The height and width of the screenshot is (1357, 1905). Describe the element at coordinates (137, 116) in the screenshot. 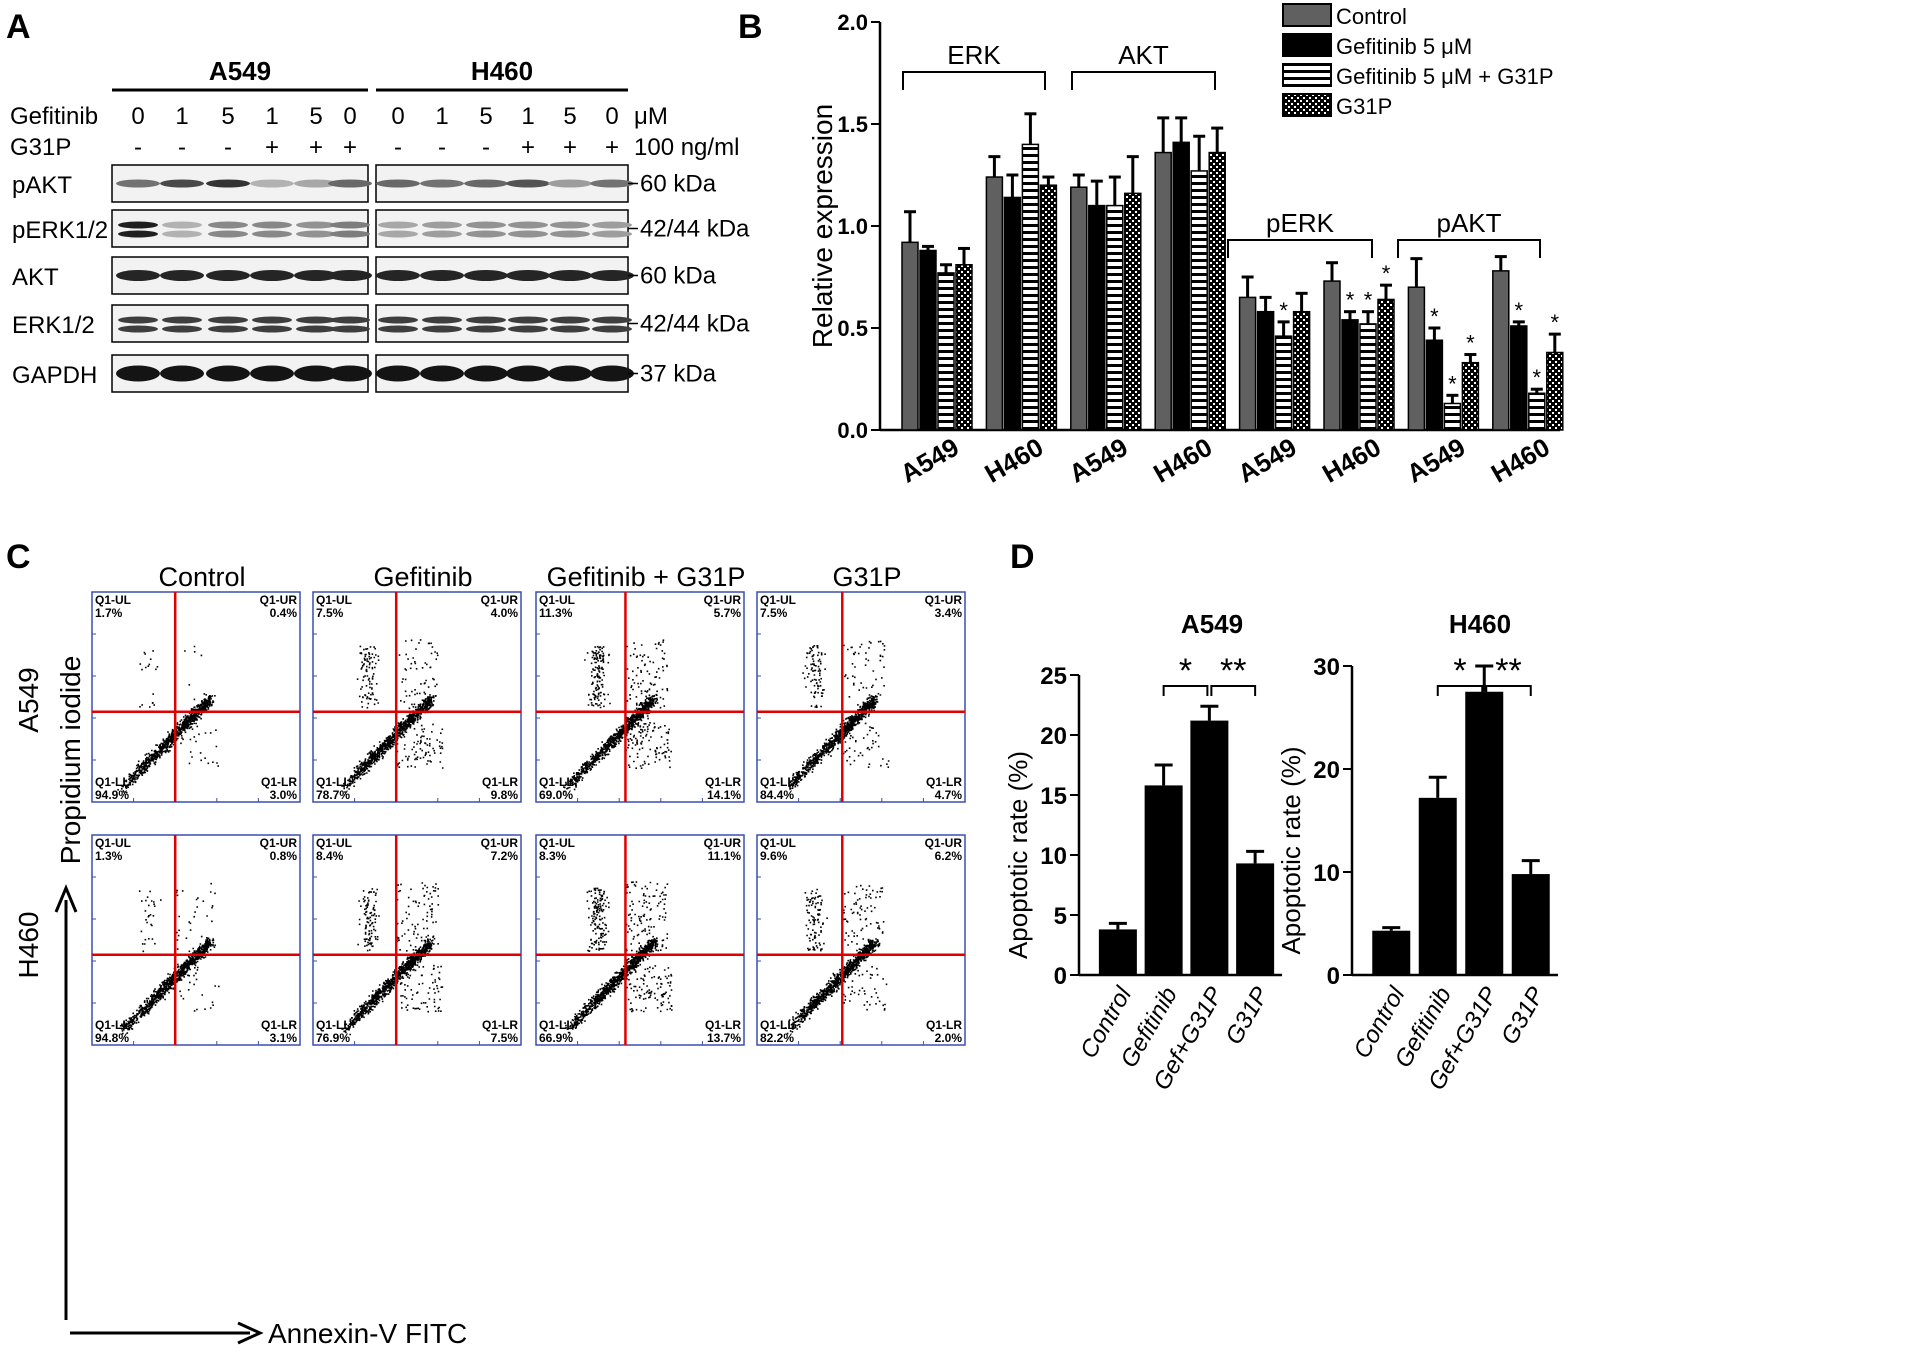

I see `gefitinib-dose-lane-1: 0` at that location.